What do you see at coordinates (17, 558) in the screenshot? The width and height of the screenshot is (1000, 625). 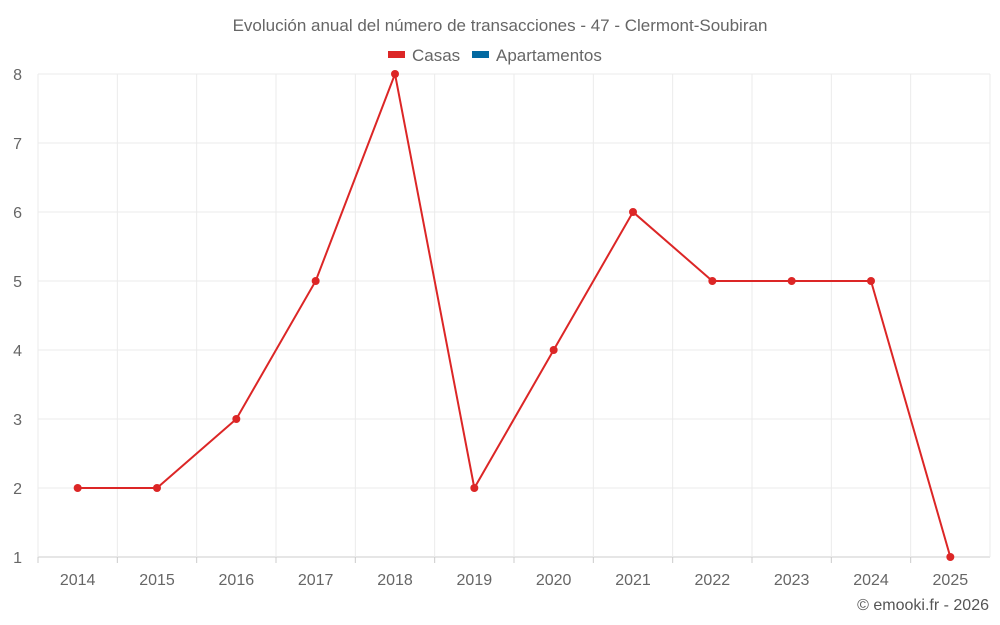 I see `y-tick-label: 1` at bounding box center [17, 558].